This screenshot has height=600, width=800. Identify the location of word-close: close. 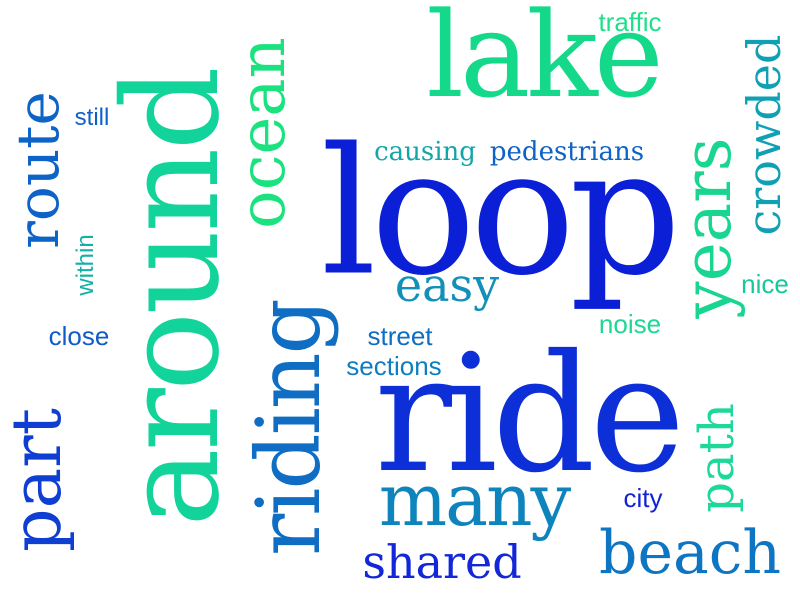
(79, 336).